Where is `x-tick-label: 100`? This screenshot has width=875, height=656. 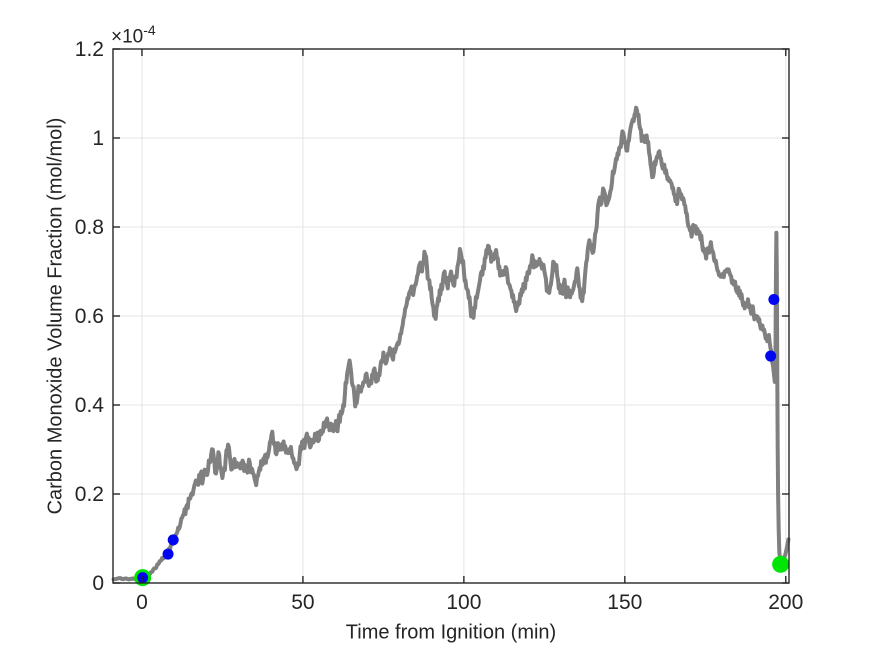
x-tick-label: 100 is located at coordinates (463, 602).